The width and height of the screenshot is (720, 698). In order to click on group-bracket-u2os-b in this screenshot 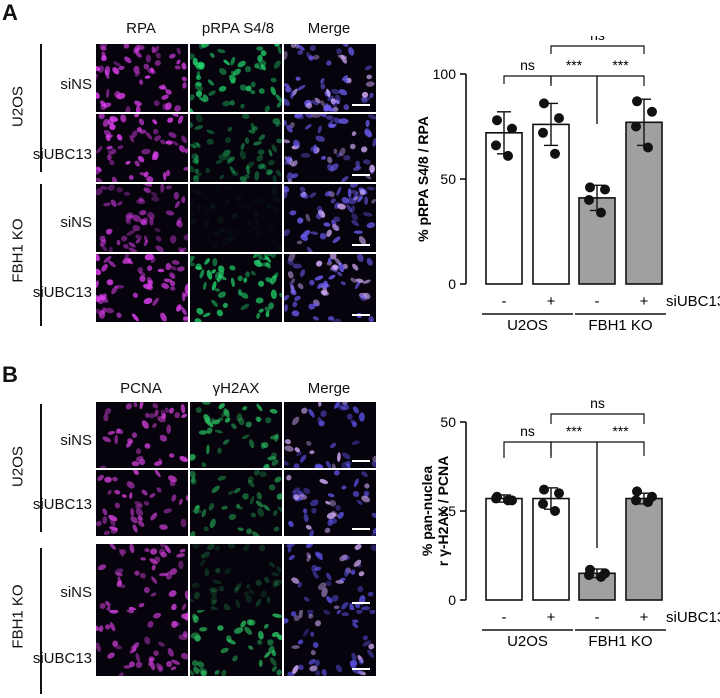, I will do `click(41, 468)`.